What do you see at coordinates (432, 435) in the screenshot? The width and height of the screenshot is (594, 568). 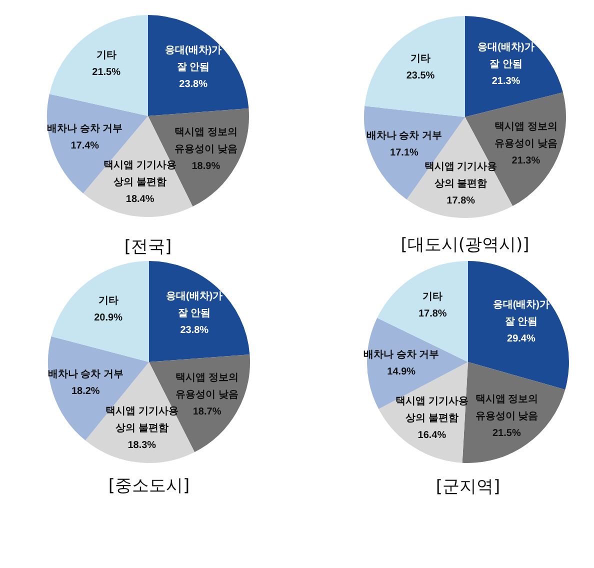 I see `data-label: 16.4%` at bounding box center [432, 435].